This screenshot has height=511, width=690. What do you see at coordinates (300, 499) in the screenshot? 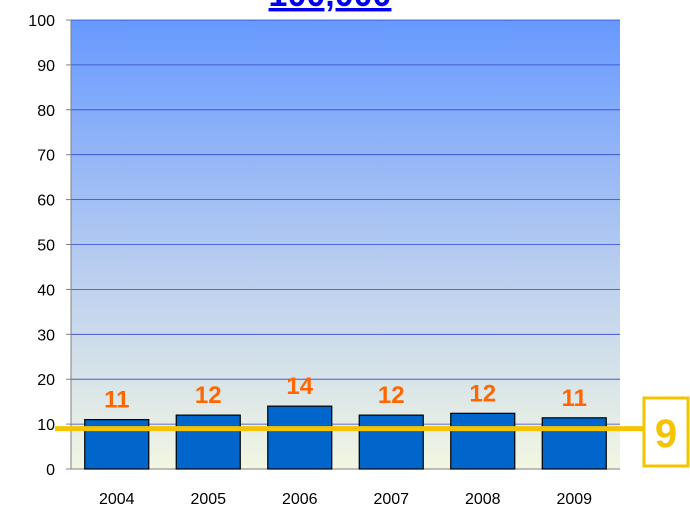
I see `x-tick-label: 2006` at bounding box center [300, 499].